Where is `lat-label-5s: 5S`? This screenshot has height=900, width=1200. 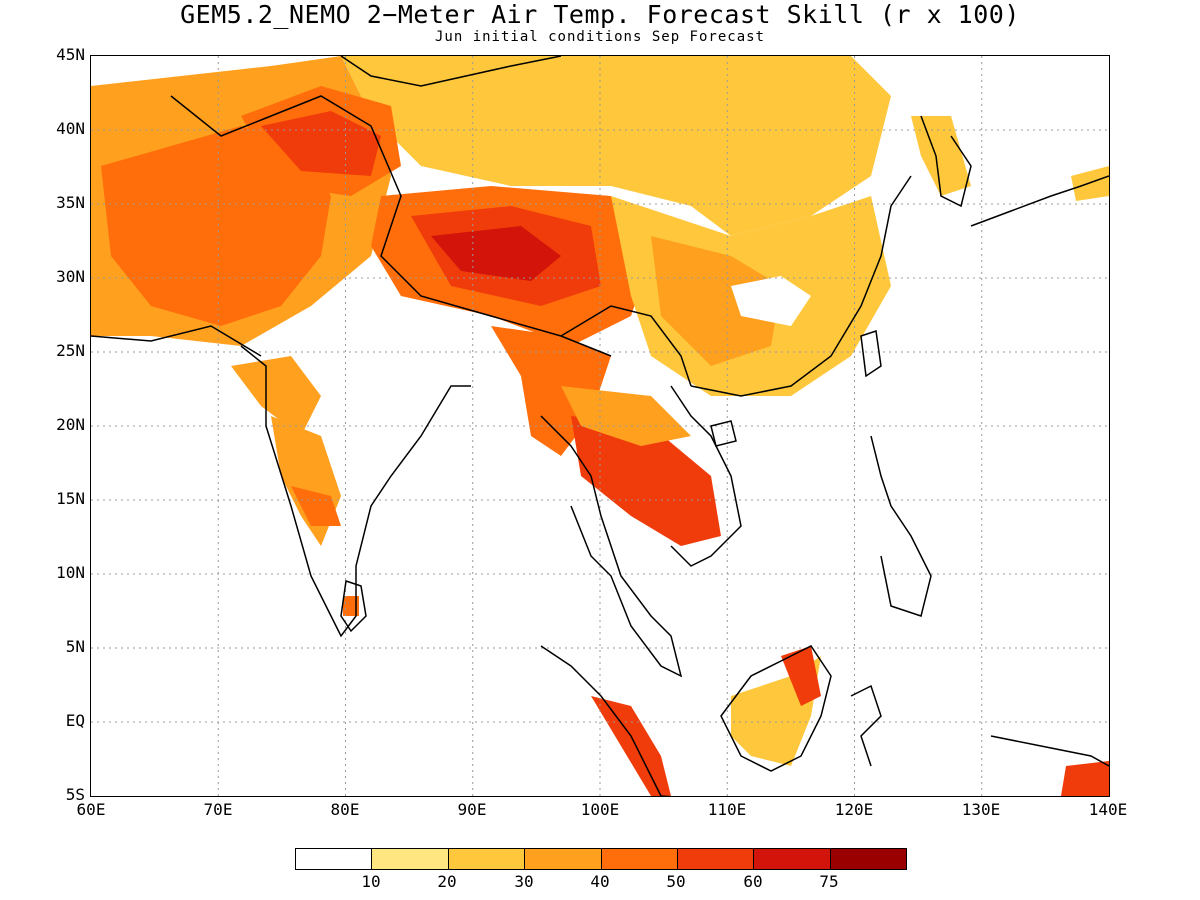 lat-label-5s: 5S is located at coordinates (75, 794).